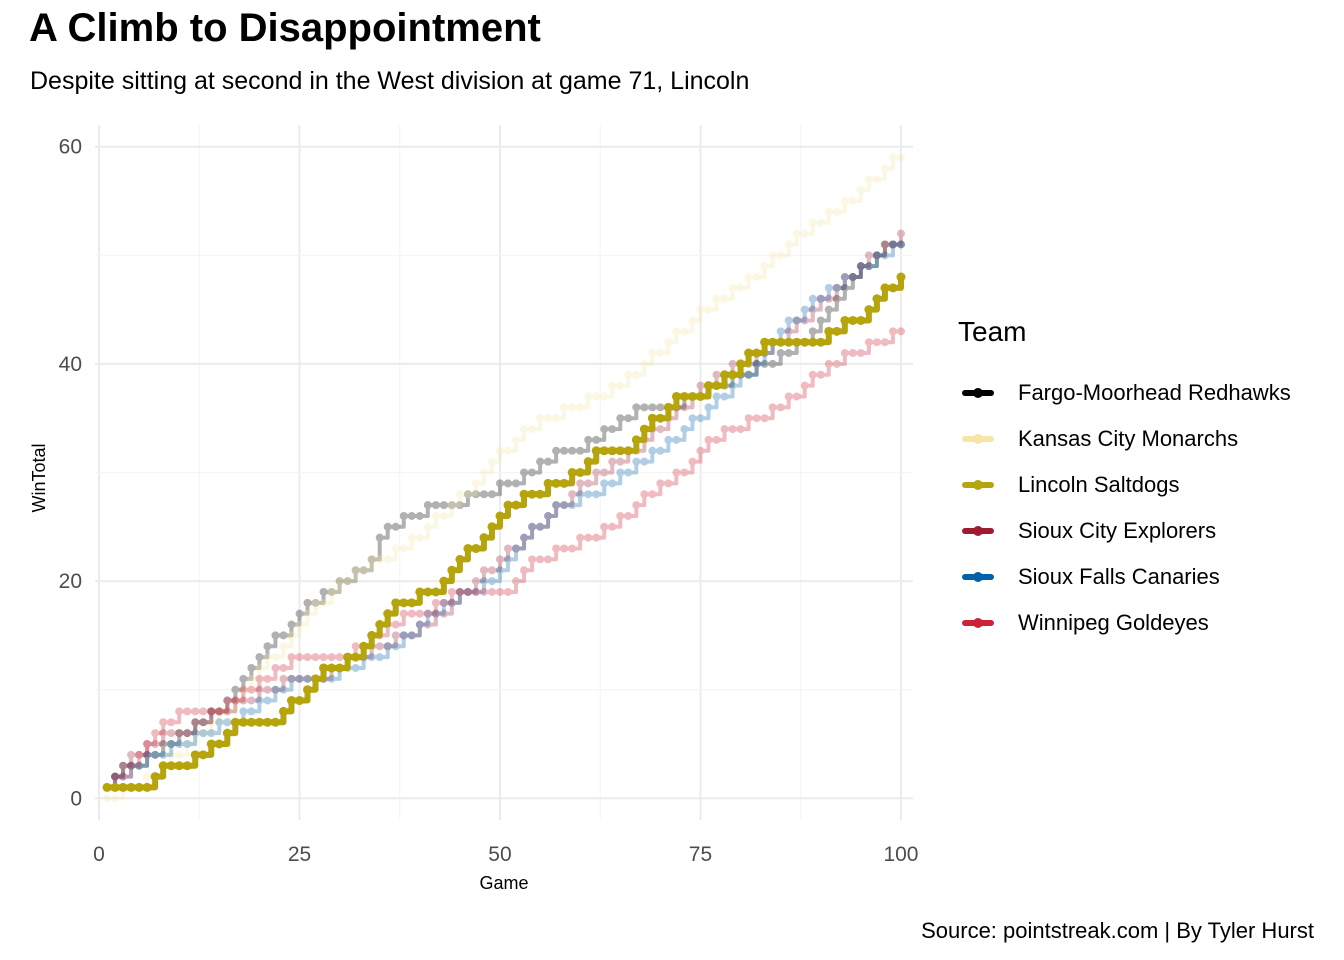 The height and width of the screenshot is (960, 1344). Describe the element at coordinates (70, 364) in the screenshot. I see `y-tick-label-2: 40` at that location.